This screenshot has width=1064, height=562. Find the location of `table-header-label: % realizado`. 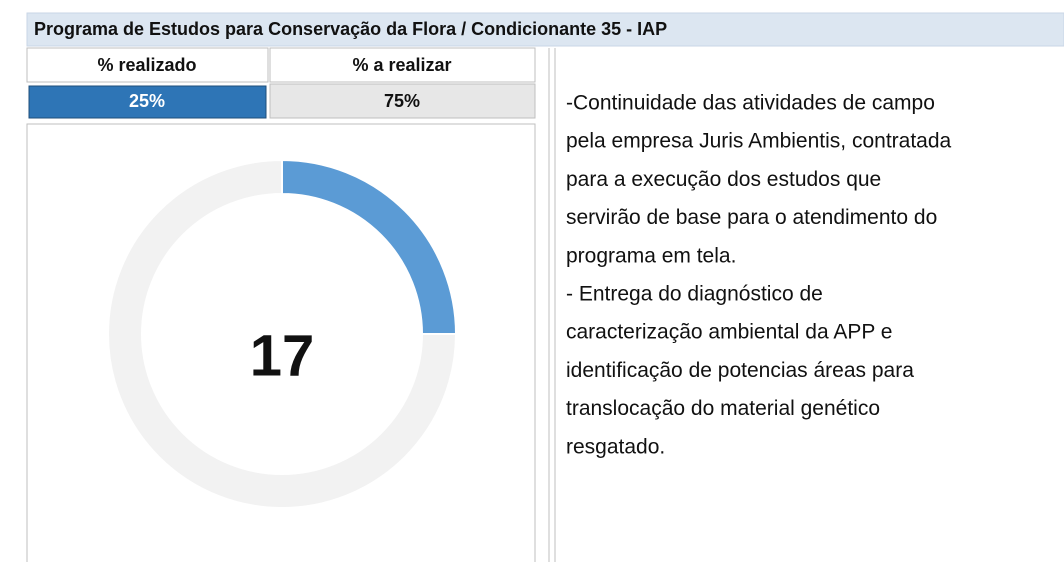

table-header-label: % realizado is located at coordinates (146, 65).